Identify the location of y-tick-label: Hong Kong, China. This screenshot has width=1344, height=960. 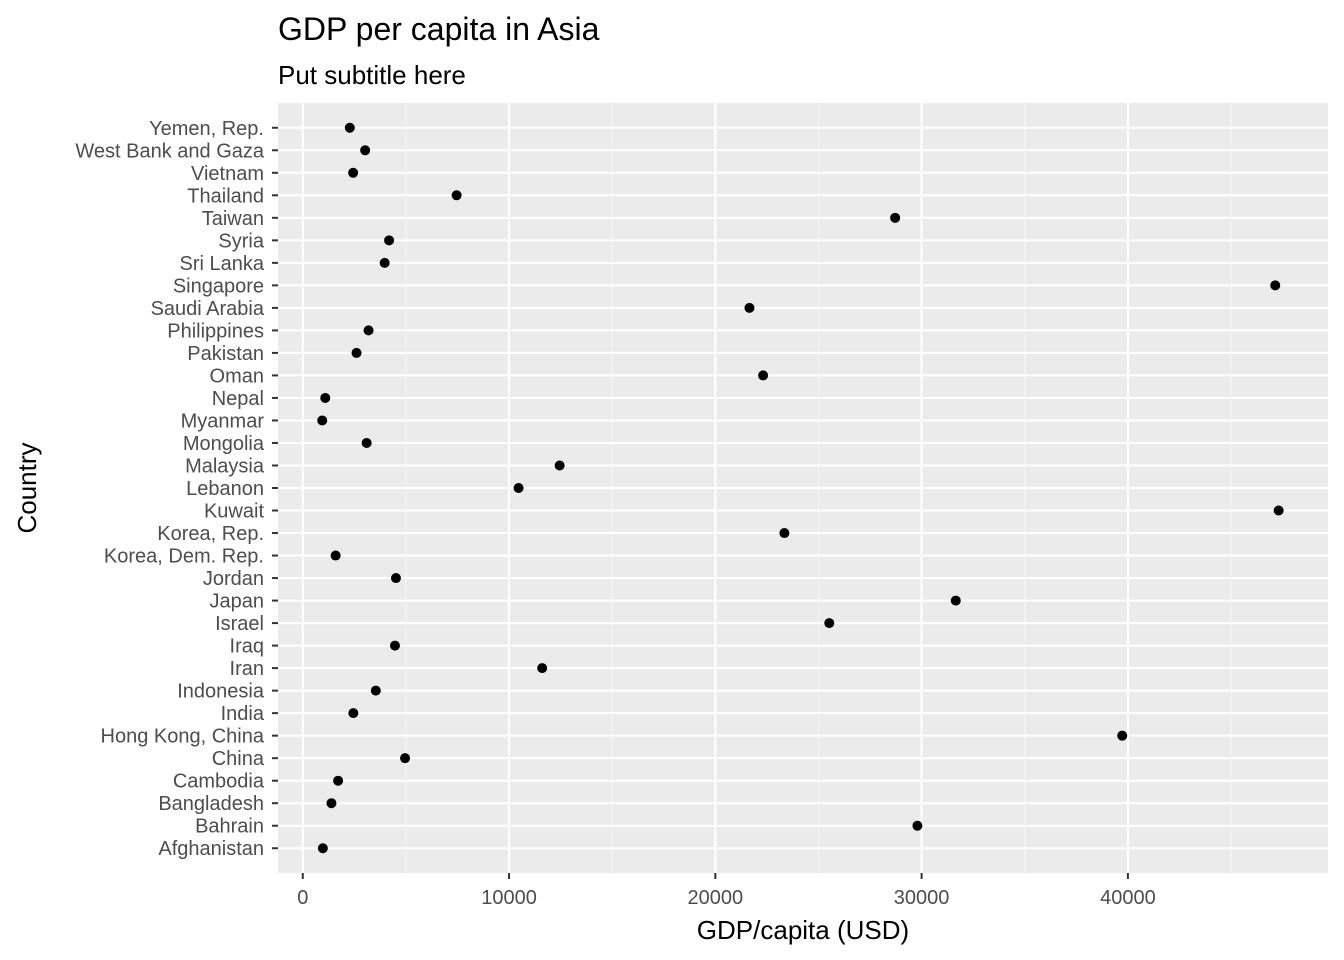
(183, 737).